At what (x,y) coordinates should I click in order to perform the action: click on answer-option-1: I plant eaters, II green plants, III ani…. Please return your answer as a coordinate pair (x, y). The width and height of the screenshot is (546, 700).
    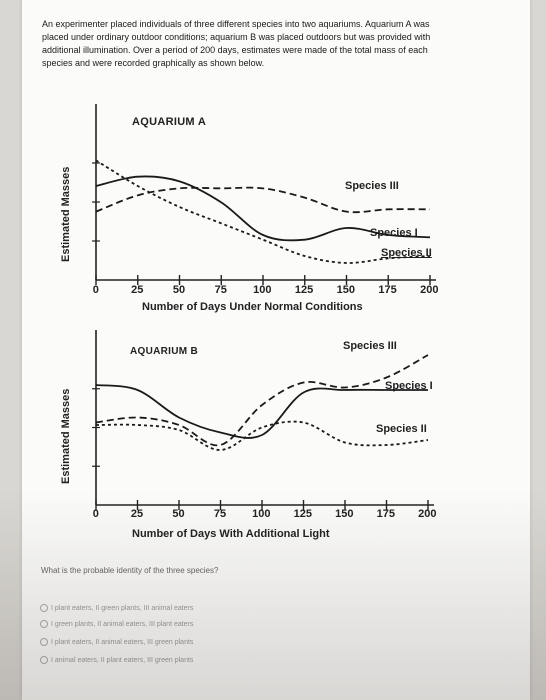
    Looking at the image, I should click on (116, 608).